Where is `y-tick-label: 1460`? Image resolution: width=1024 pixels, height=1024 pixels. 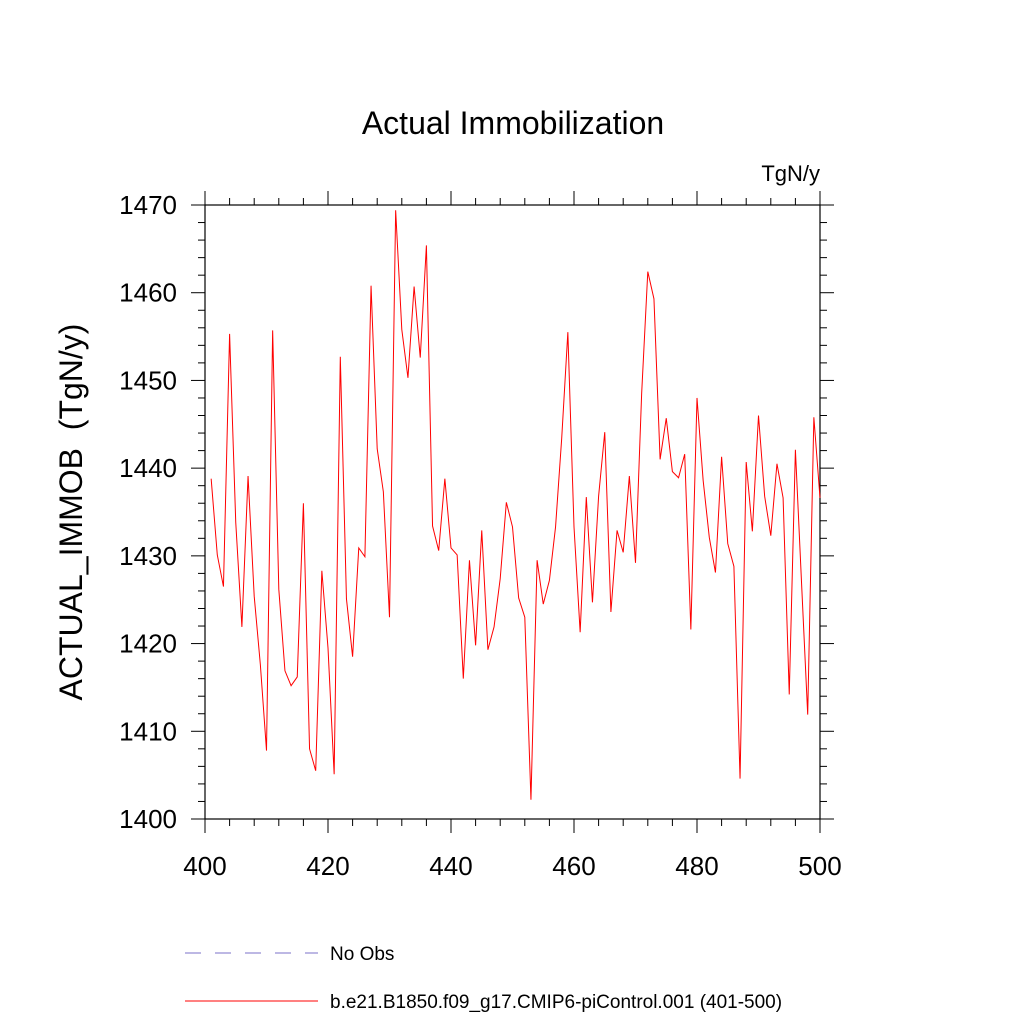 y-tick-label: 1460 is located at coordinates (148, 293).